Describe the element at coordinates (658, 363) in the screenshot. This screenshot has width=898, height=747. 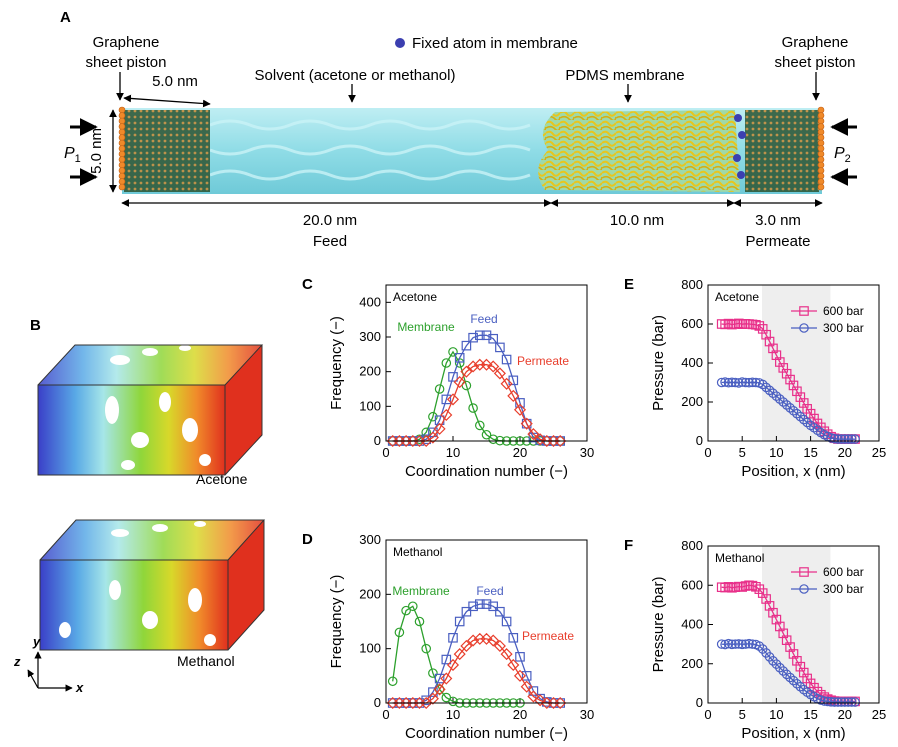
I see `y-axis-title: Pressure (bar)` at that location.